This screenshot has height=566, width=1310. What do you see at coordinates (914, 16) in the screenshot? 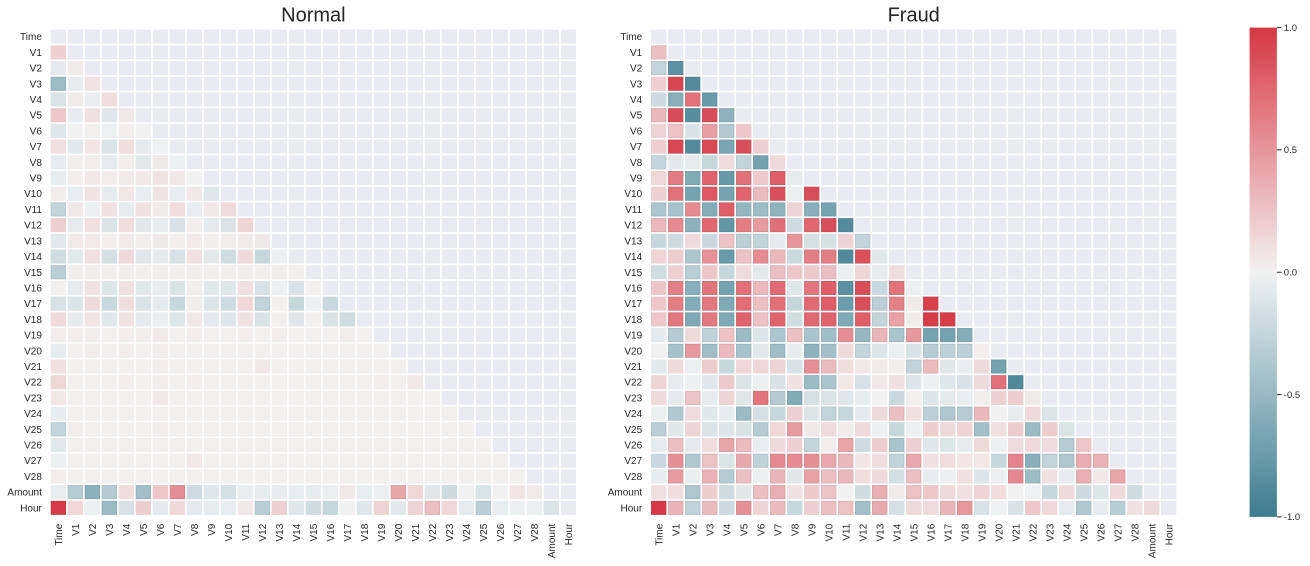
I see `svg-text: Fraud` at bounding box center [914, 16].